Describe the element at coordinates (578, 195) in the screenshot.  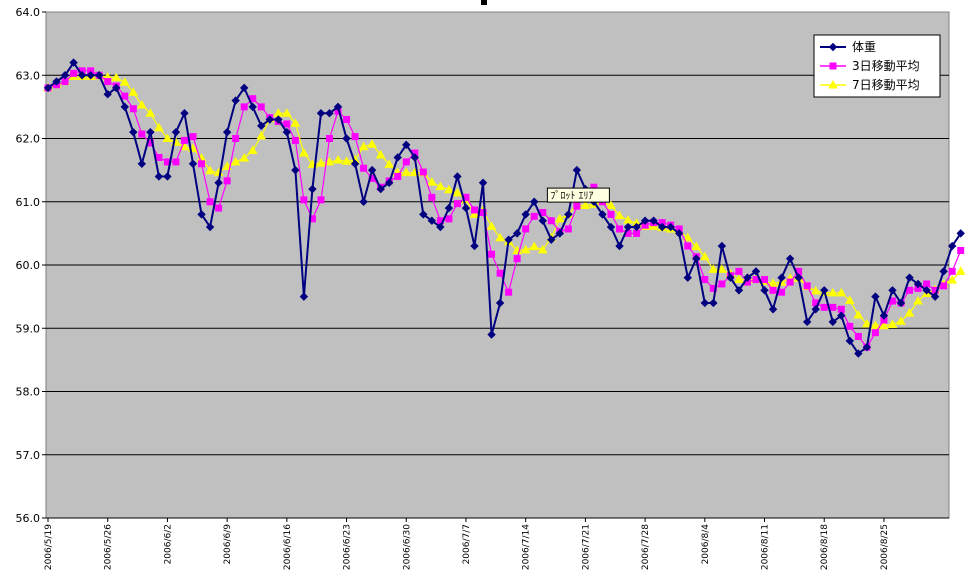
I see `plot-area-tooltip: ﾌﾟﾛｯﾄ ｴﾘｱ` at that location.